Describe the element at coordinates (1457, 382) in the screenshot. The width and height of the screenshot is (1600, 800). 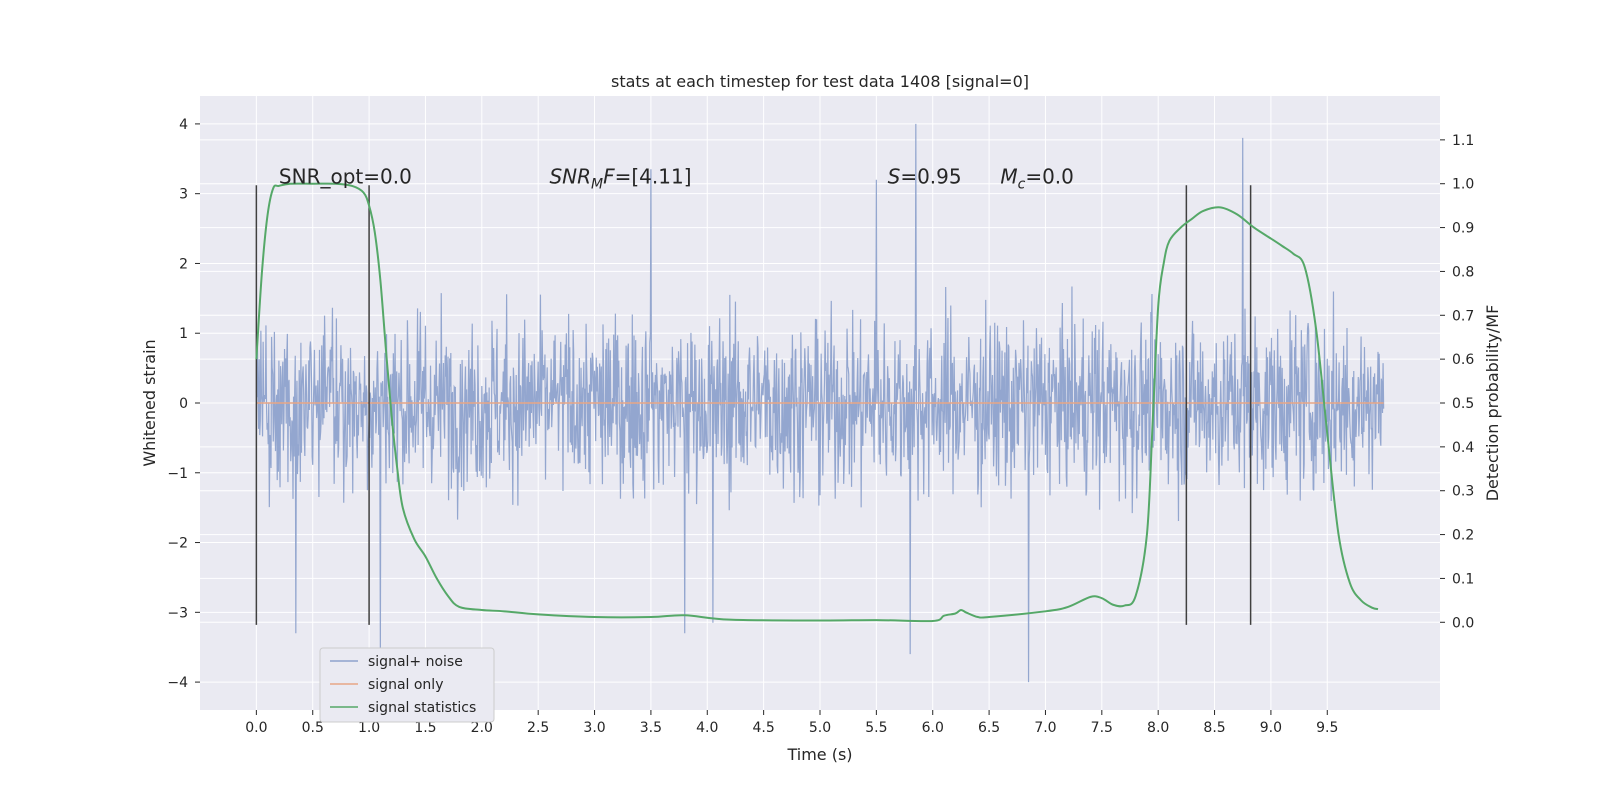
I see `right-y-axis-ticks: 0.0 0.1 0.2 0.3 0.4 0.5 0.6 0.7 0.8 0.9 1.0 1.1` at that location.